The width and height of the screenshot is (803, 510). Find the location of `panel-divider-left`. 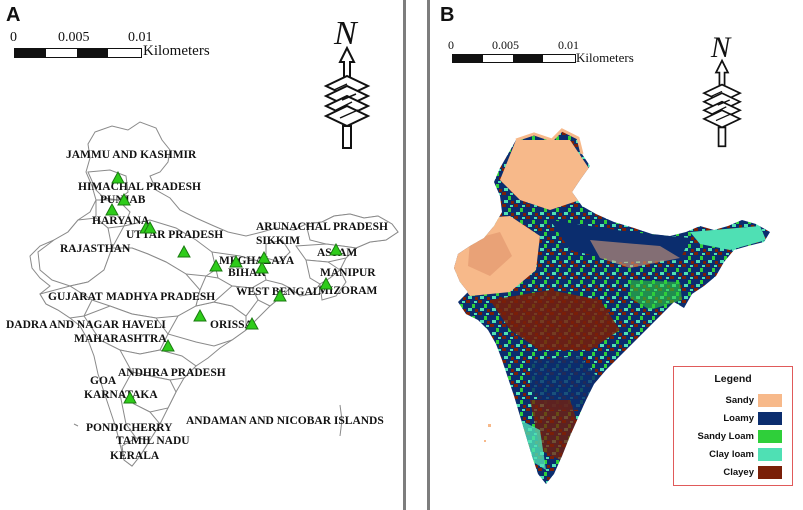

panel-divider-left is located at coordinates (404, 255).